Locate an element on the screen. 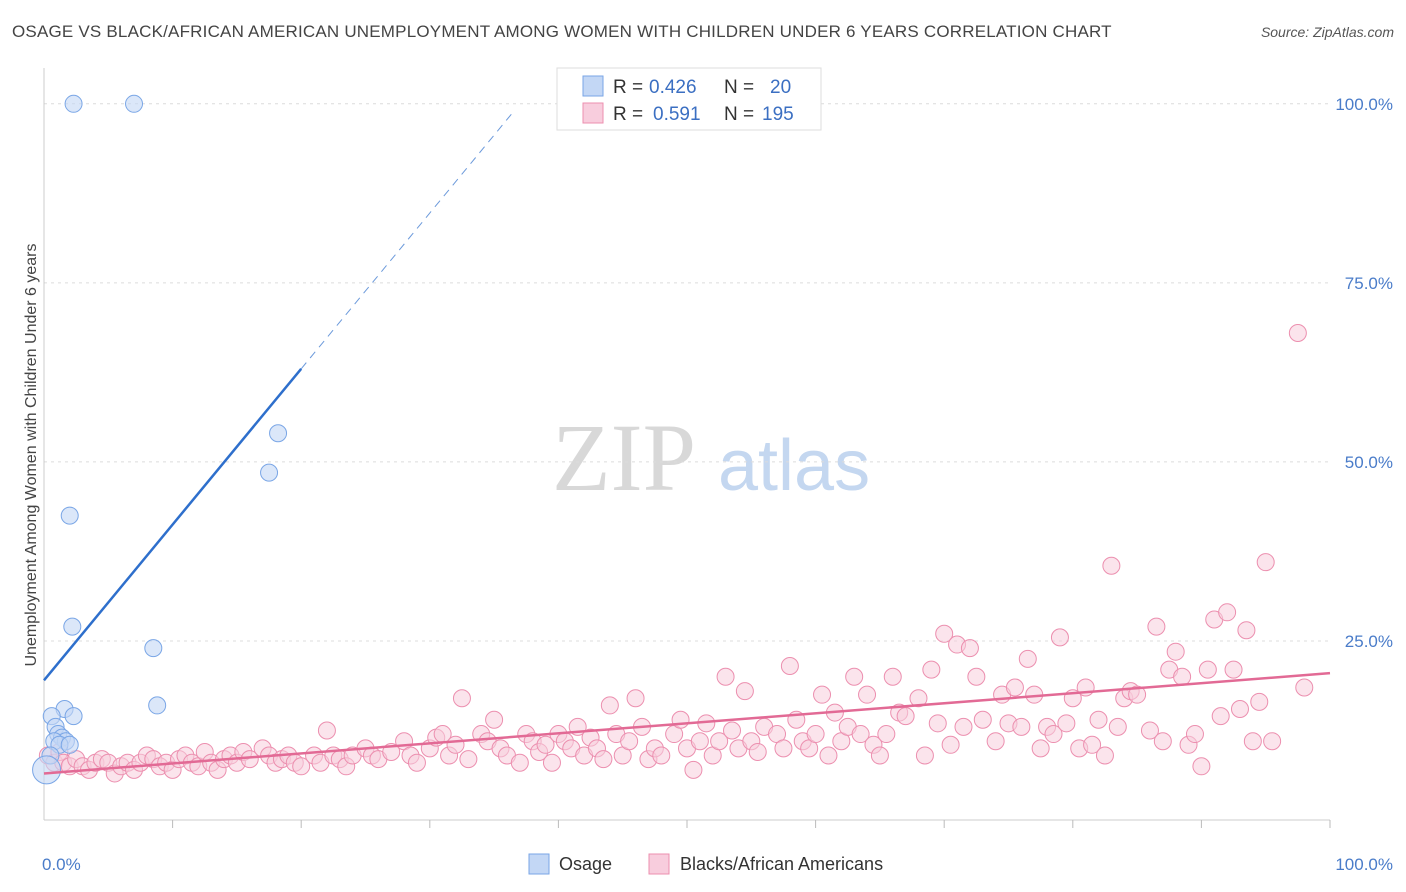 Image resolution: width=1406 pixels, height=892 pixels. bottom-legend: Osage Blacks/African Americans is located at coordinates (705, 864).